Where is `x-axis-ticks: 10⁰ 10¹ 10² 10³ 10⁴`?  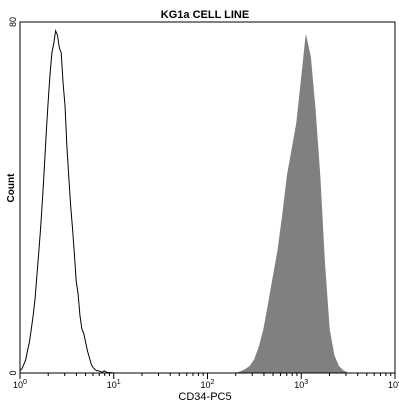
x-axis-ticks: 10⁰ 10¹ 10² 10³ 10⁴ is located at coordinates (206, 381).